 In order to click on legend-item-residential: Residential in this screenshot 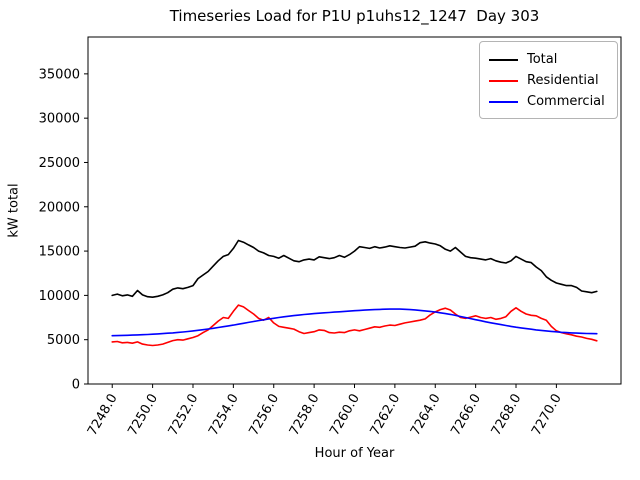, I will do `click(548, 80)`.